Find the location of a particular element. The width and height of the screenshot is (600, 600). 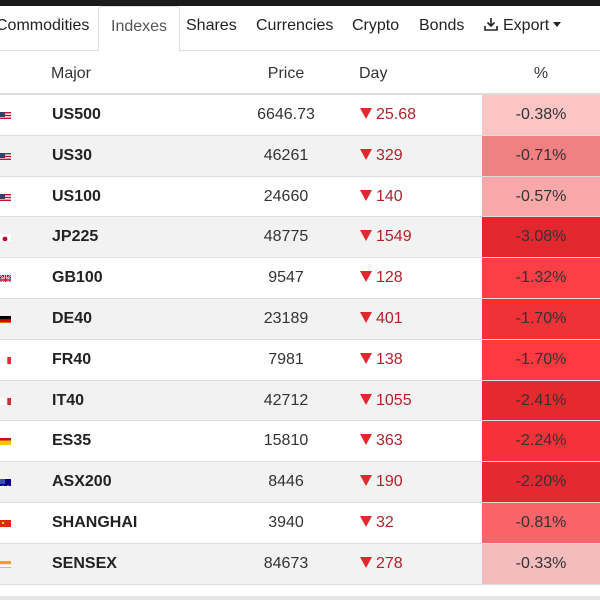

symbol-cell: ES35 is located at coordinates (72, 441).